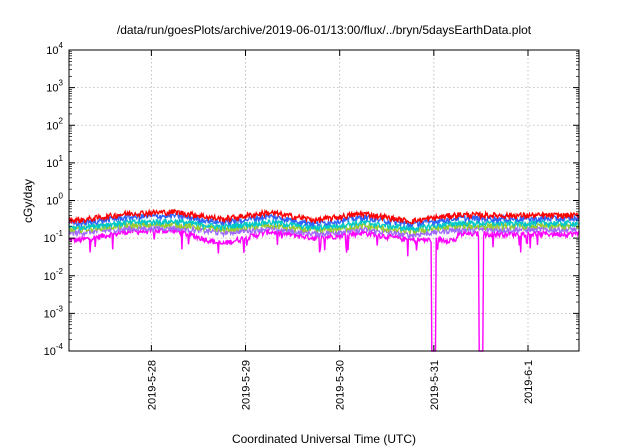  I want to click on y-tick-label: 10⁻¹, so click(54, 237).